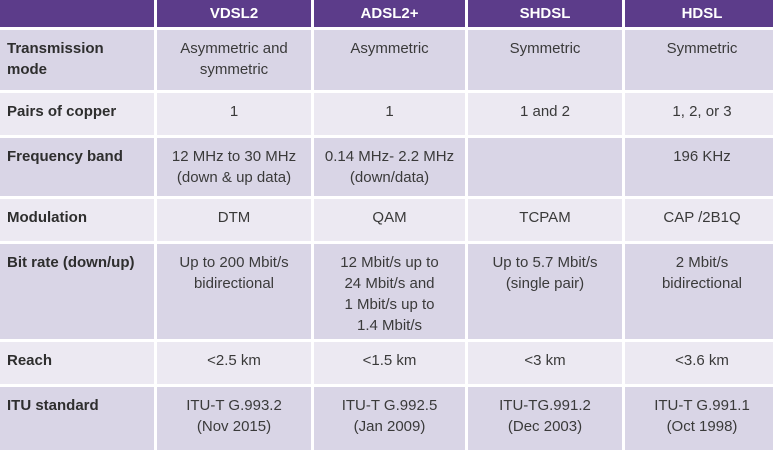 Image resolution: width=773 pixels, height=453 pixels. I want to click on row-label-modulation: Modulation, so click(77, 220).